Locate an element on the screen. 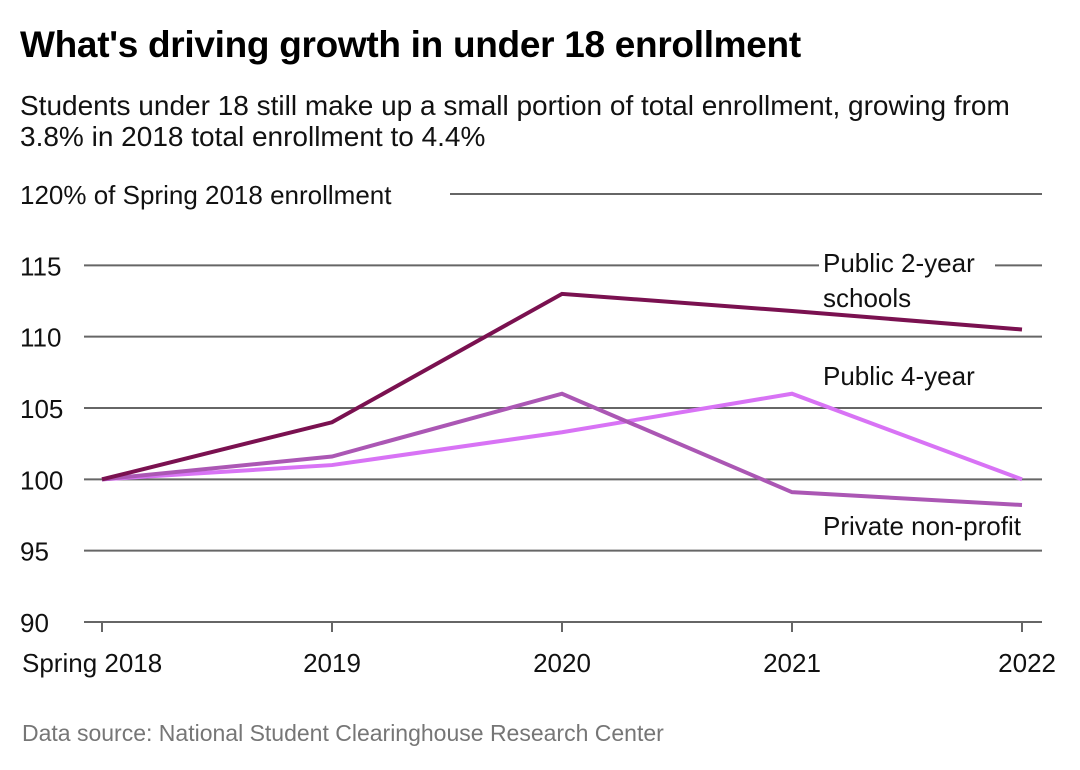 The height and width of the screenshot is (770, 1080). y-tick-label: 105 is located at coordinates (41, 409).